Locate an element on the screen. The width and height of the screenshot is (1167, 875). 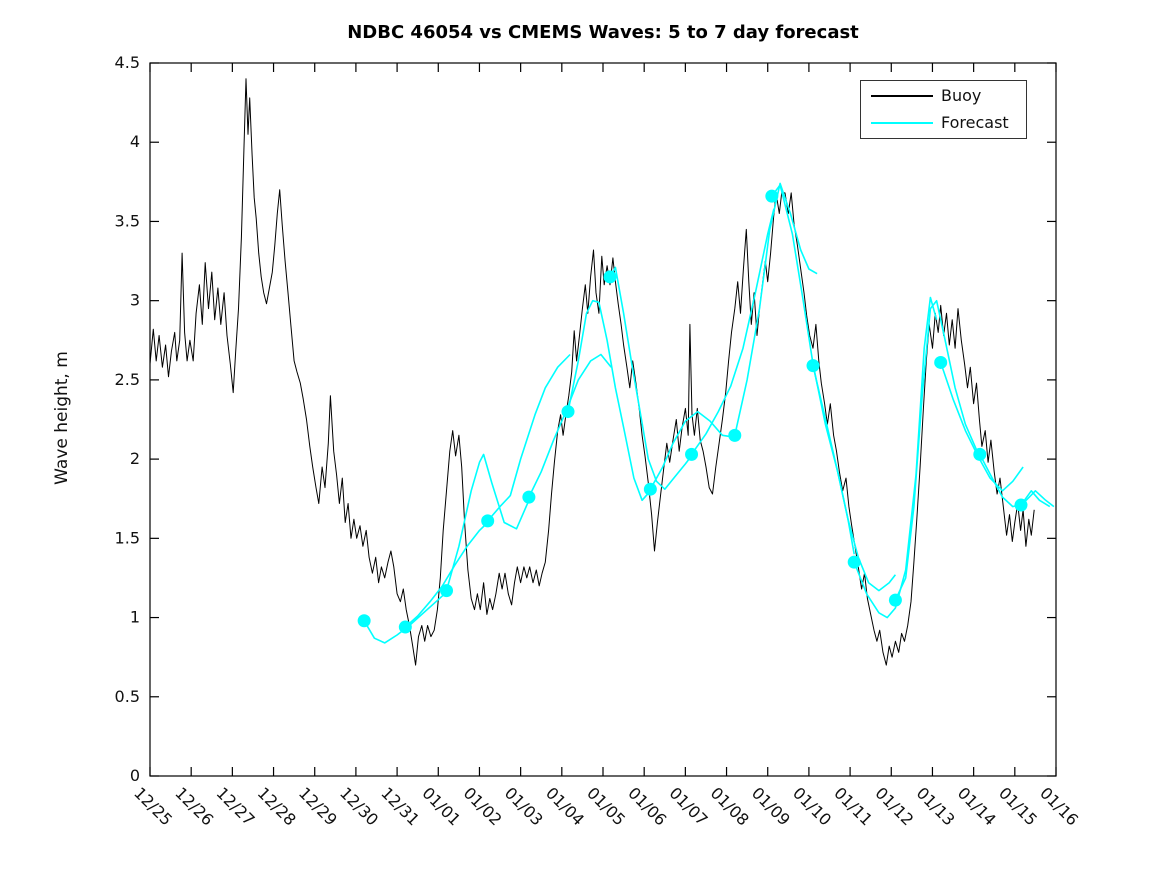
forecast-line-swatch is located at coordinates (902, 123).